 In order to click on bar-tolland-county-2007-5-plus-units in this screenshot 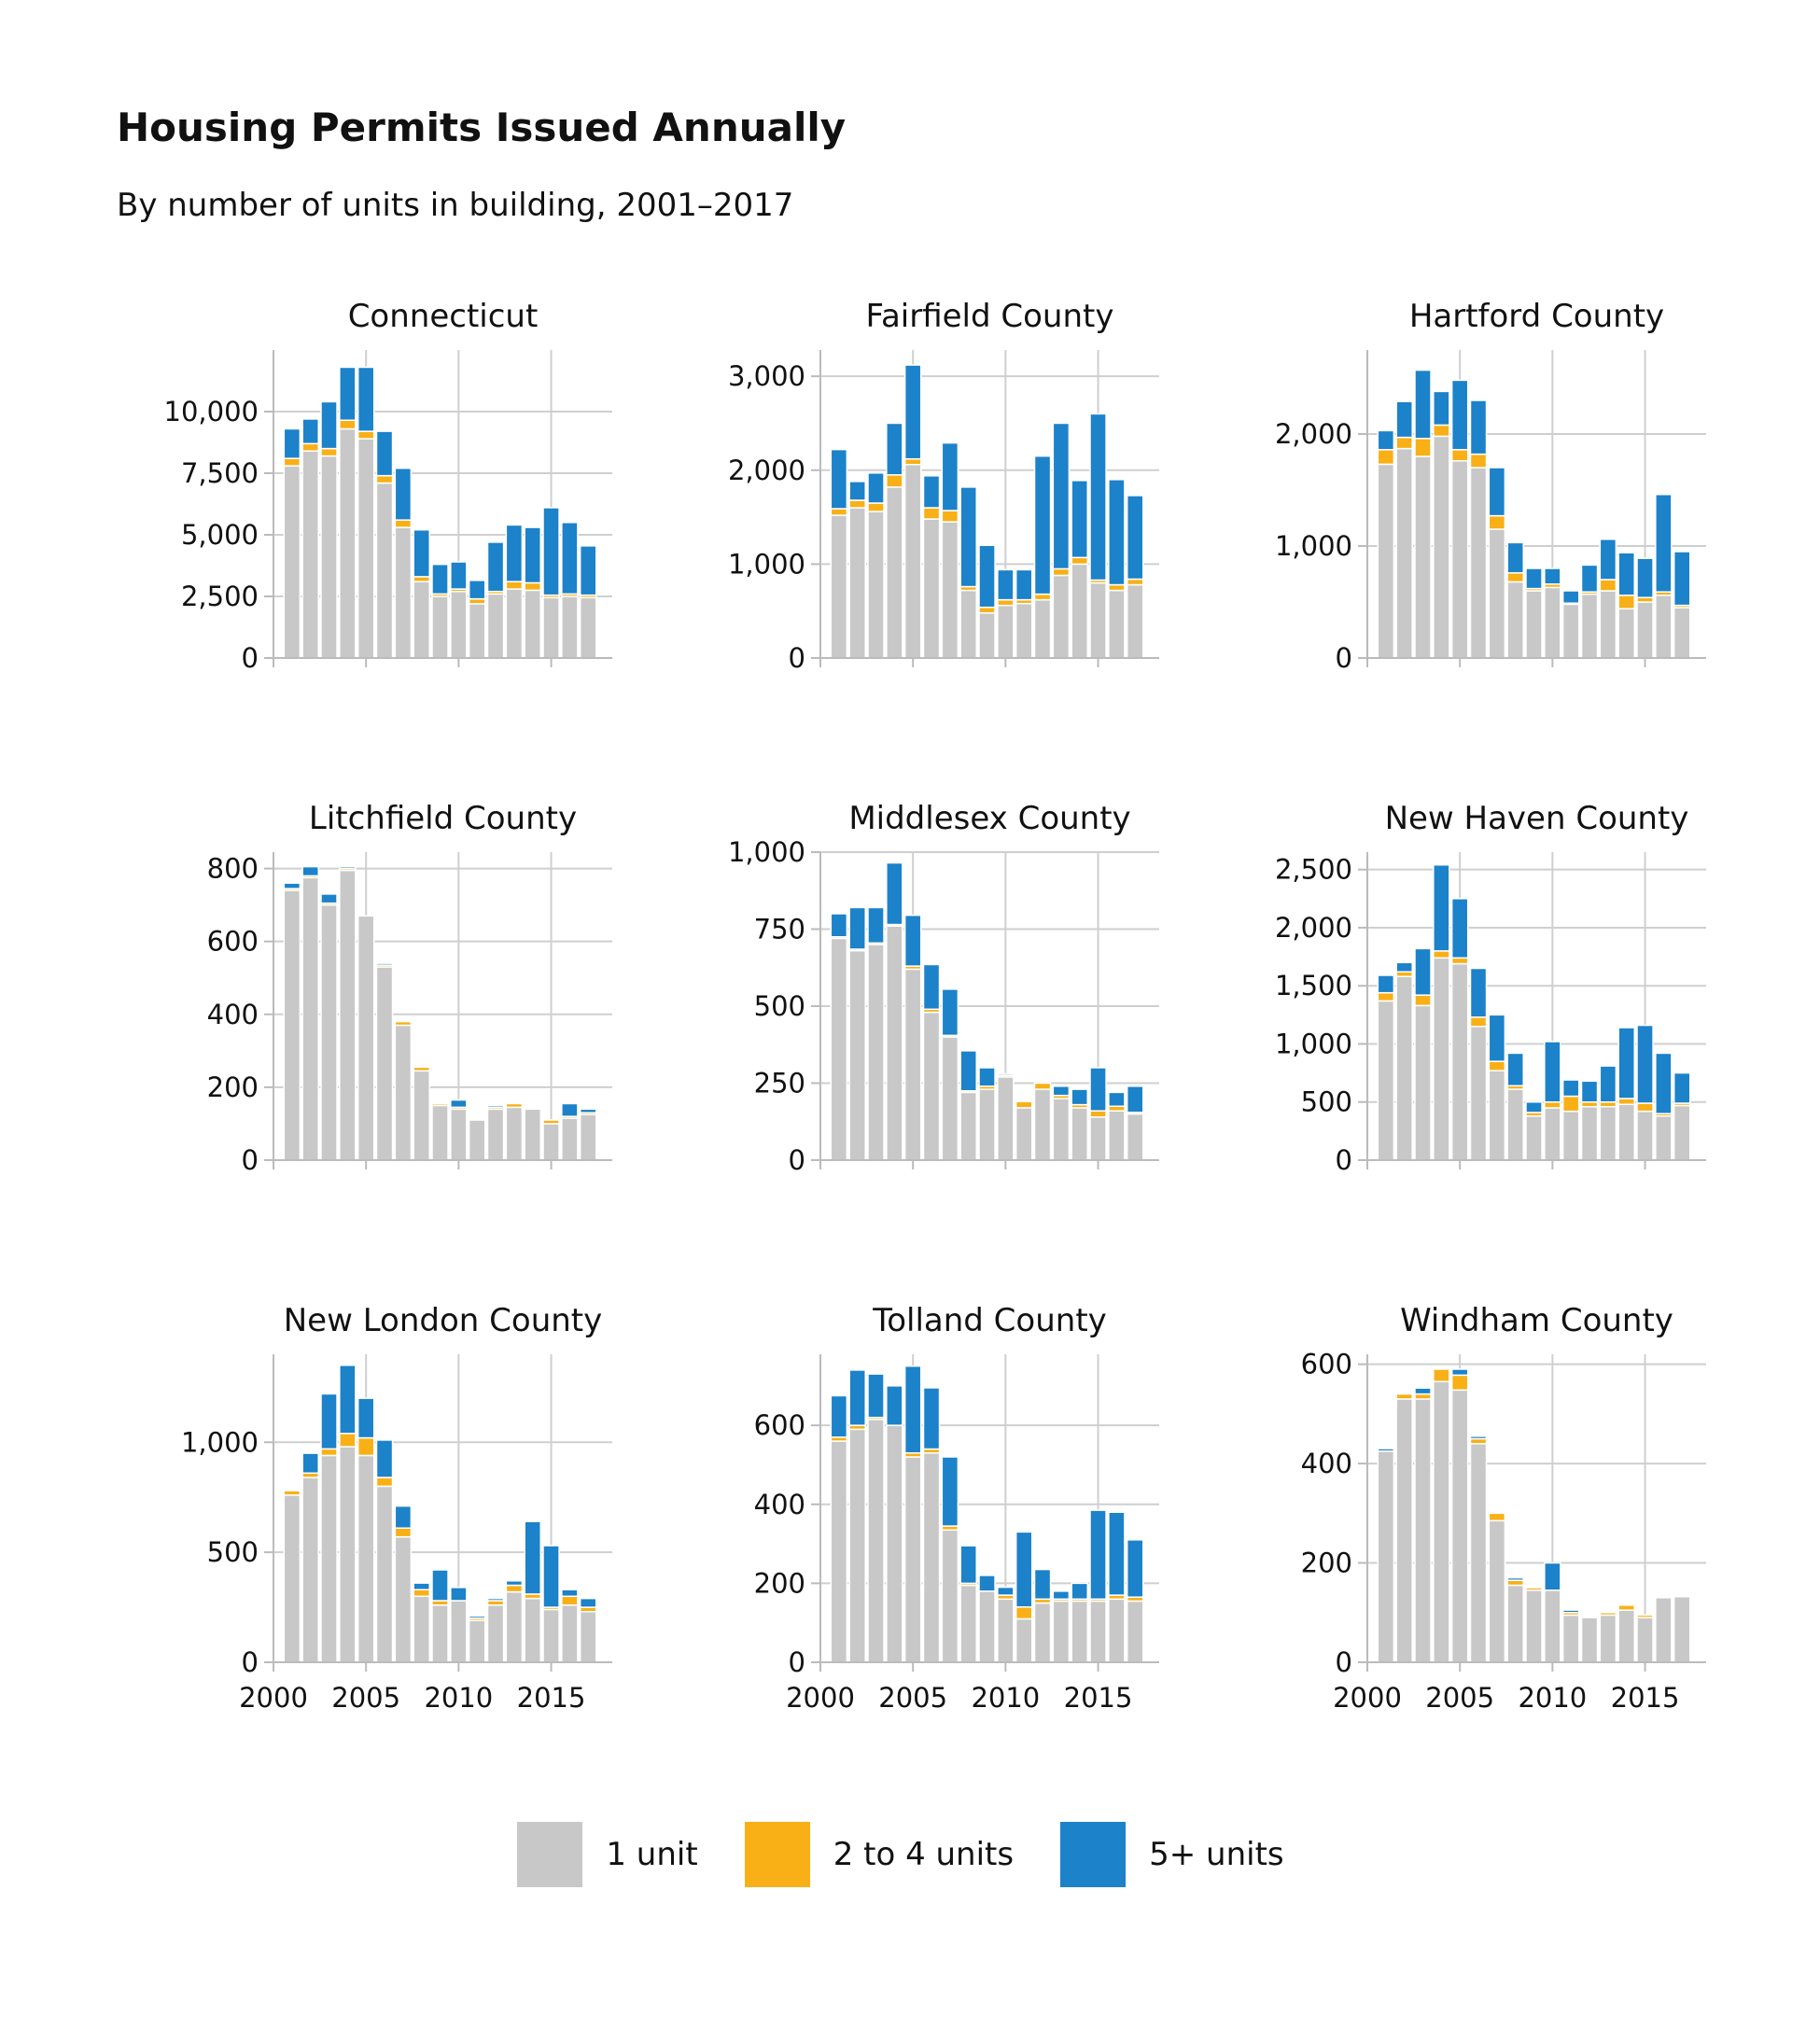, I will do `click(950, 1491)`.